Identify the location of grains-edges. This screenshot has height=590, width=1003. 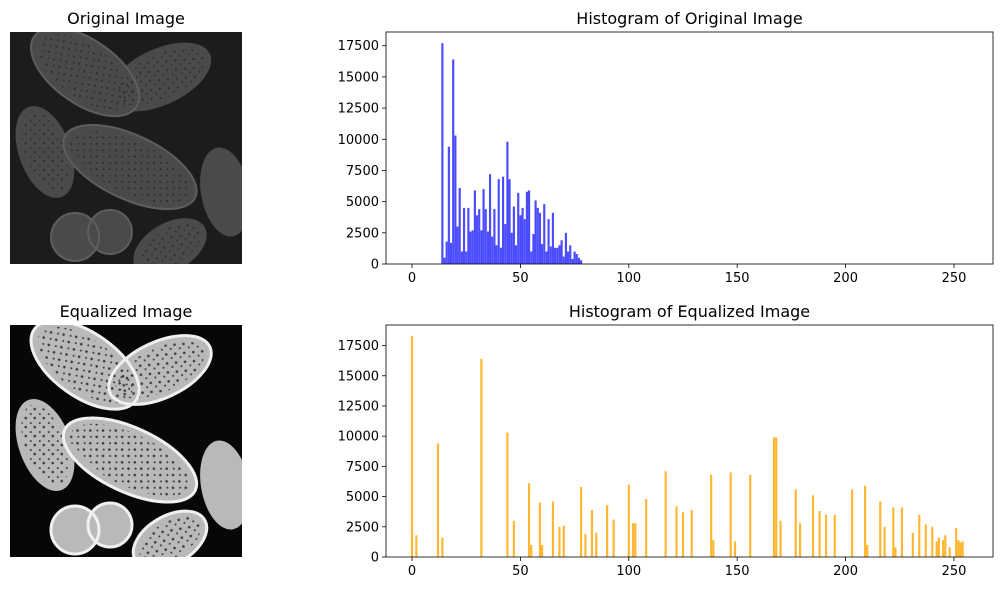
(121, 441).